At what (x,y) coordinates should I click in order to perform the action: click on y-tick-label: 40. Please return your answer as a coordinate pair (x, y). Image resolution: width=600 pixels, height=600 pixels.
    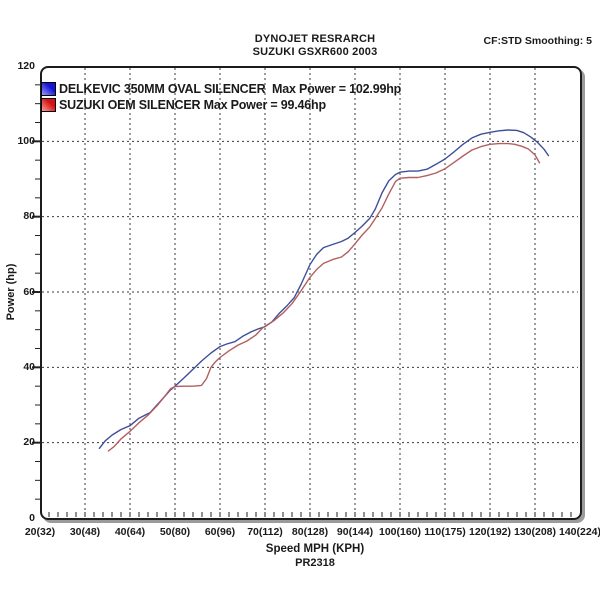
    Looking at the image, I should click on (29, 366).